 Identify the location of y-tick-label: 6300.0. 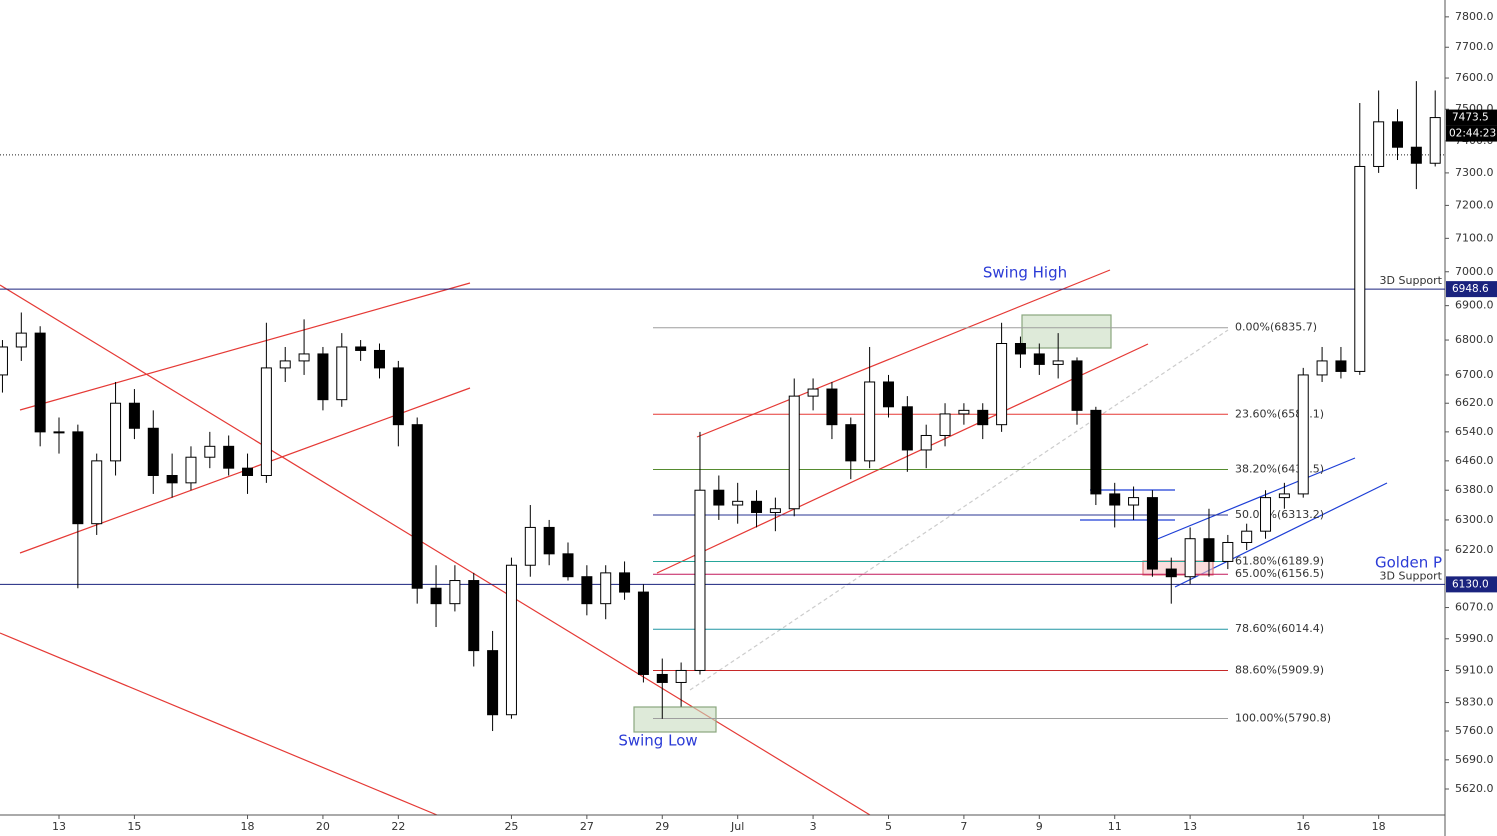
(1474, 519).